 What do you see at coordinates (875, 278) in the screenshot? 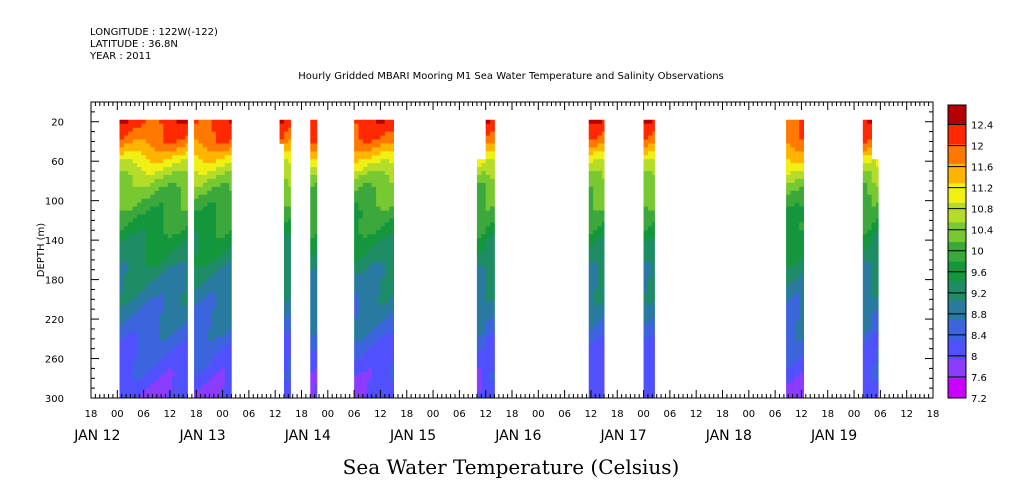
I see `data-segment` at bounding box center [875, 278].